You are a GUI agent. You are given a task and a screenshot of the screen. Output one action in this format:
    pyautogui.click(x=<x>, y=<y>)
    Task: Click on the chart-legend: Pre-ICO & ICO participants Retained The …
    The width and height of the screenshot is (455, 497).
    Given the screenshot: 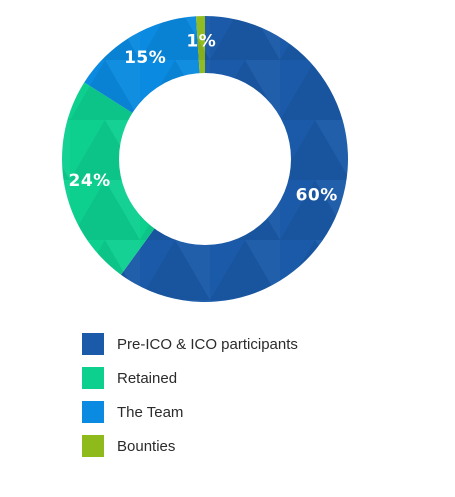 What is the action you would take?
    pyautogui.click(x=190, y=395)
    